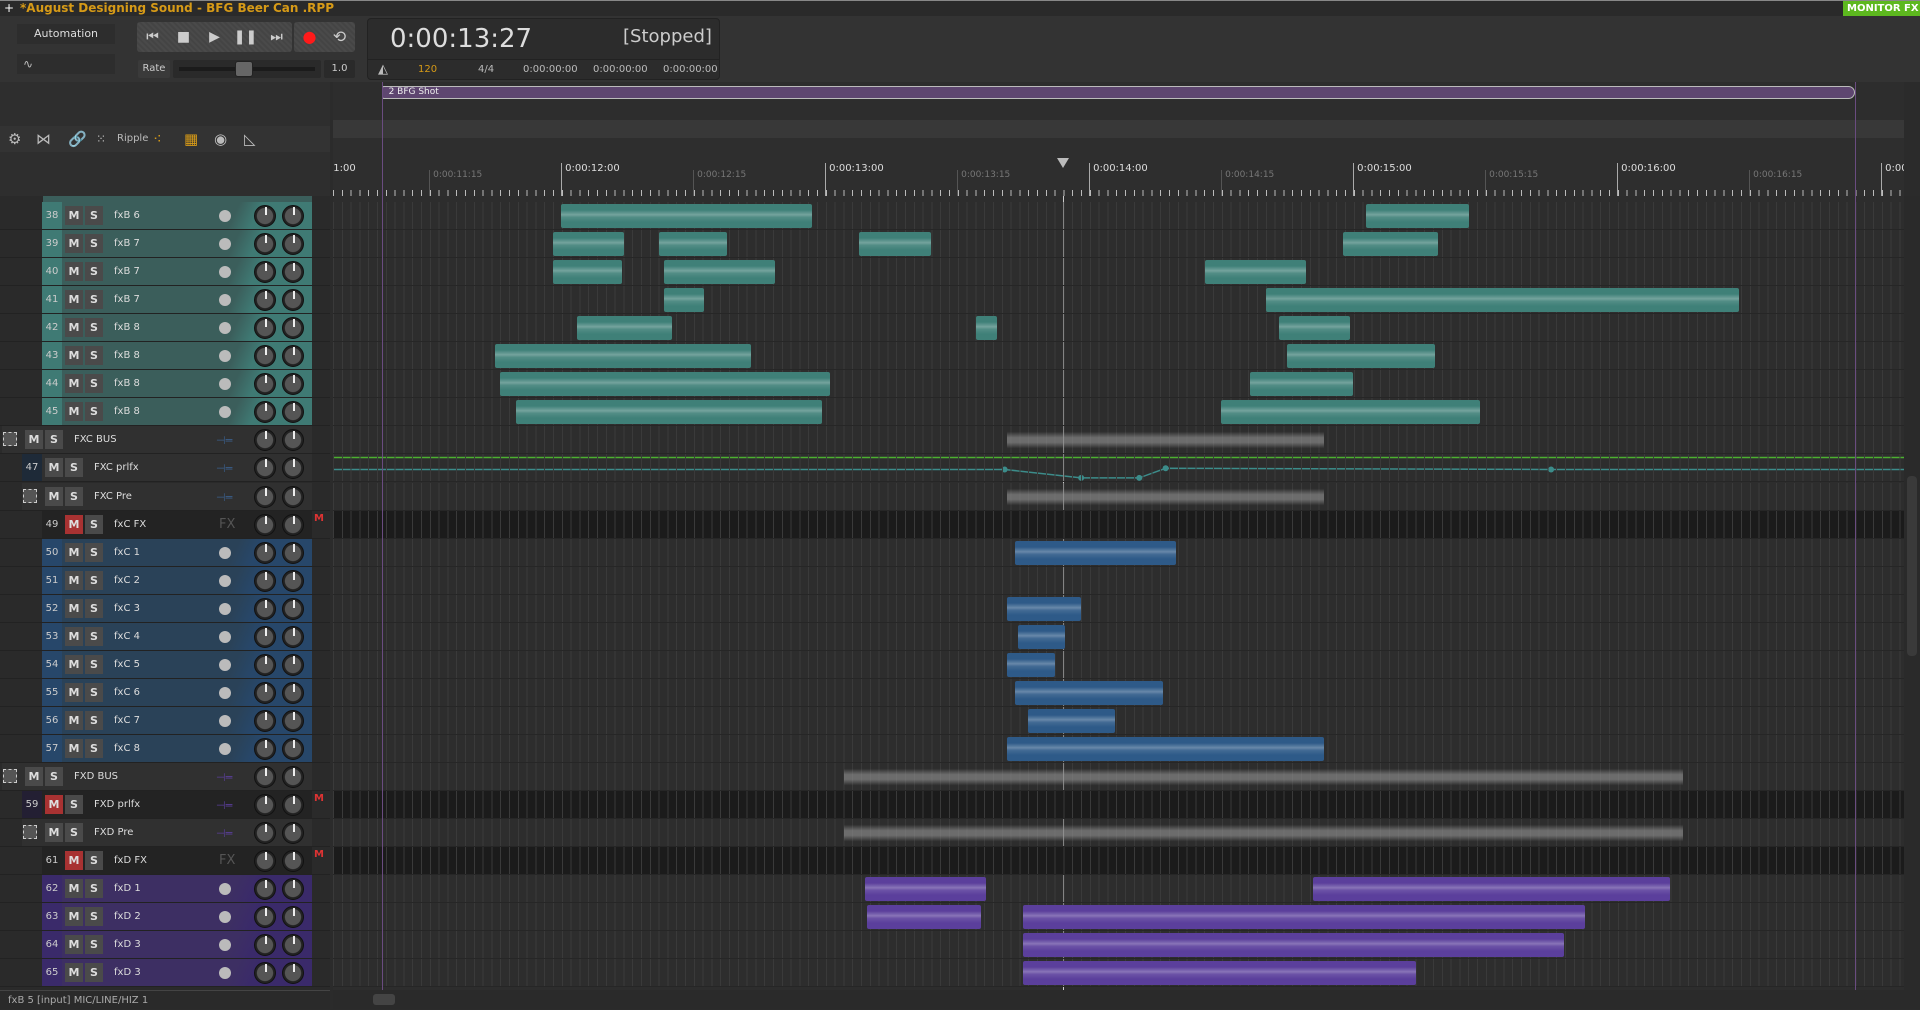 The height and width of the screenshot is (1010, 1920). Describe the element at coordinates (221, 139) in the screenshot. I see `metronome-toggle-icon: ◉` at that location.